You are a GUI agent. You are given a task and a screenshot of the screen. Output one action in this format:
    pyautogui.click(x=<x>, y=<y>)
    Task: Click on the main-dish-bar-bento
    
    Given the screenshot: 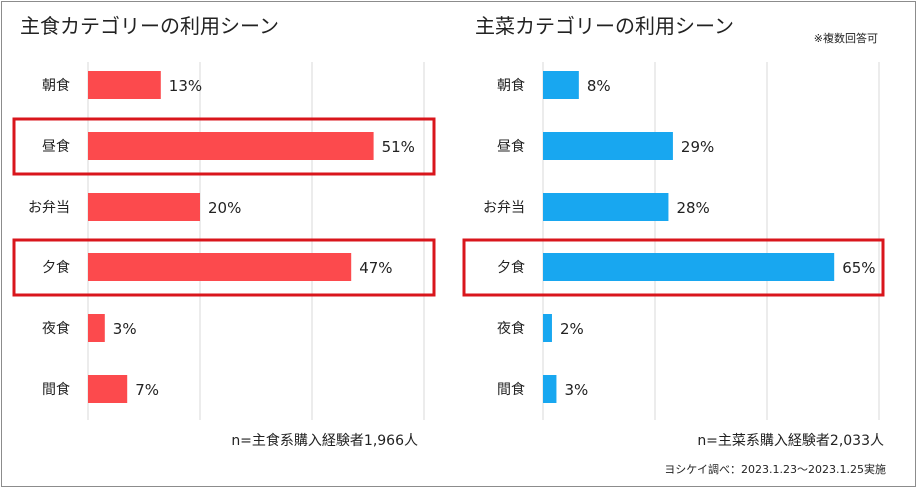 What is the action you would take?
    pyautogui.click(x=606, y=207)
    